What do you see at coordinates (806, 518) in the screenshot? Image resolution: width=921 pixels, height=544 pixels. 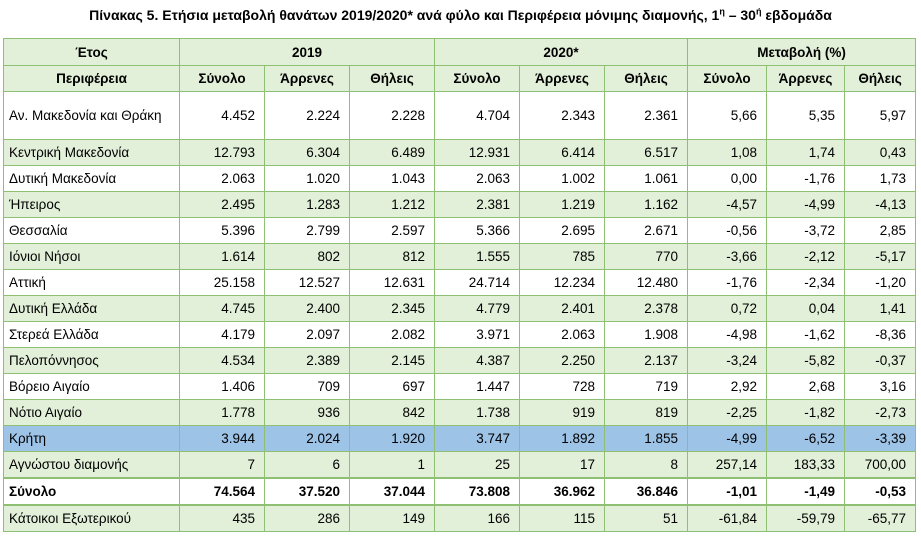 I see `value-cell: -59,79` at bounding box center [806, 518].